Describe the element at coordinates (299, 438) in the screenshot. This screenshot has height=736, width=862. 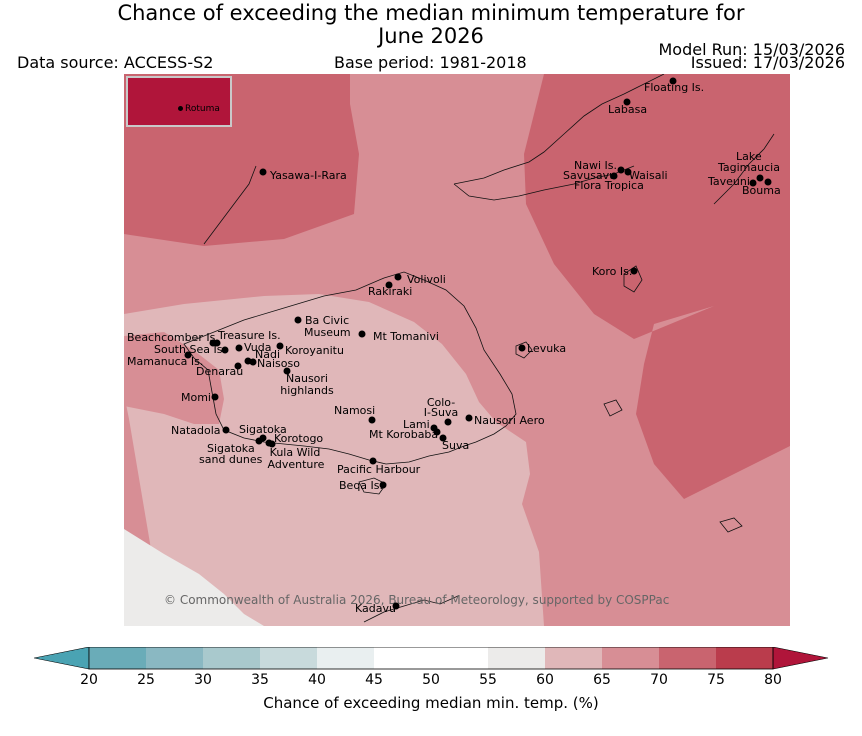
I see `place-label: Korotogo` at that location.